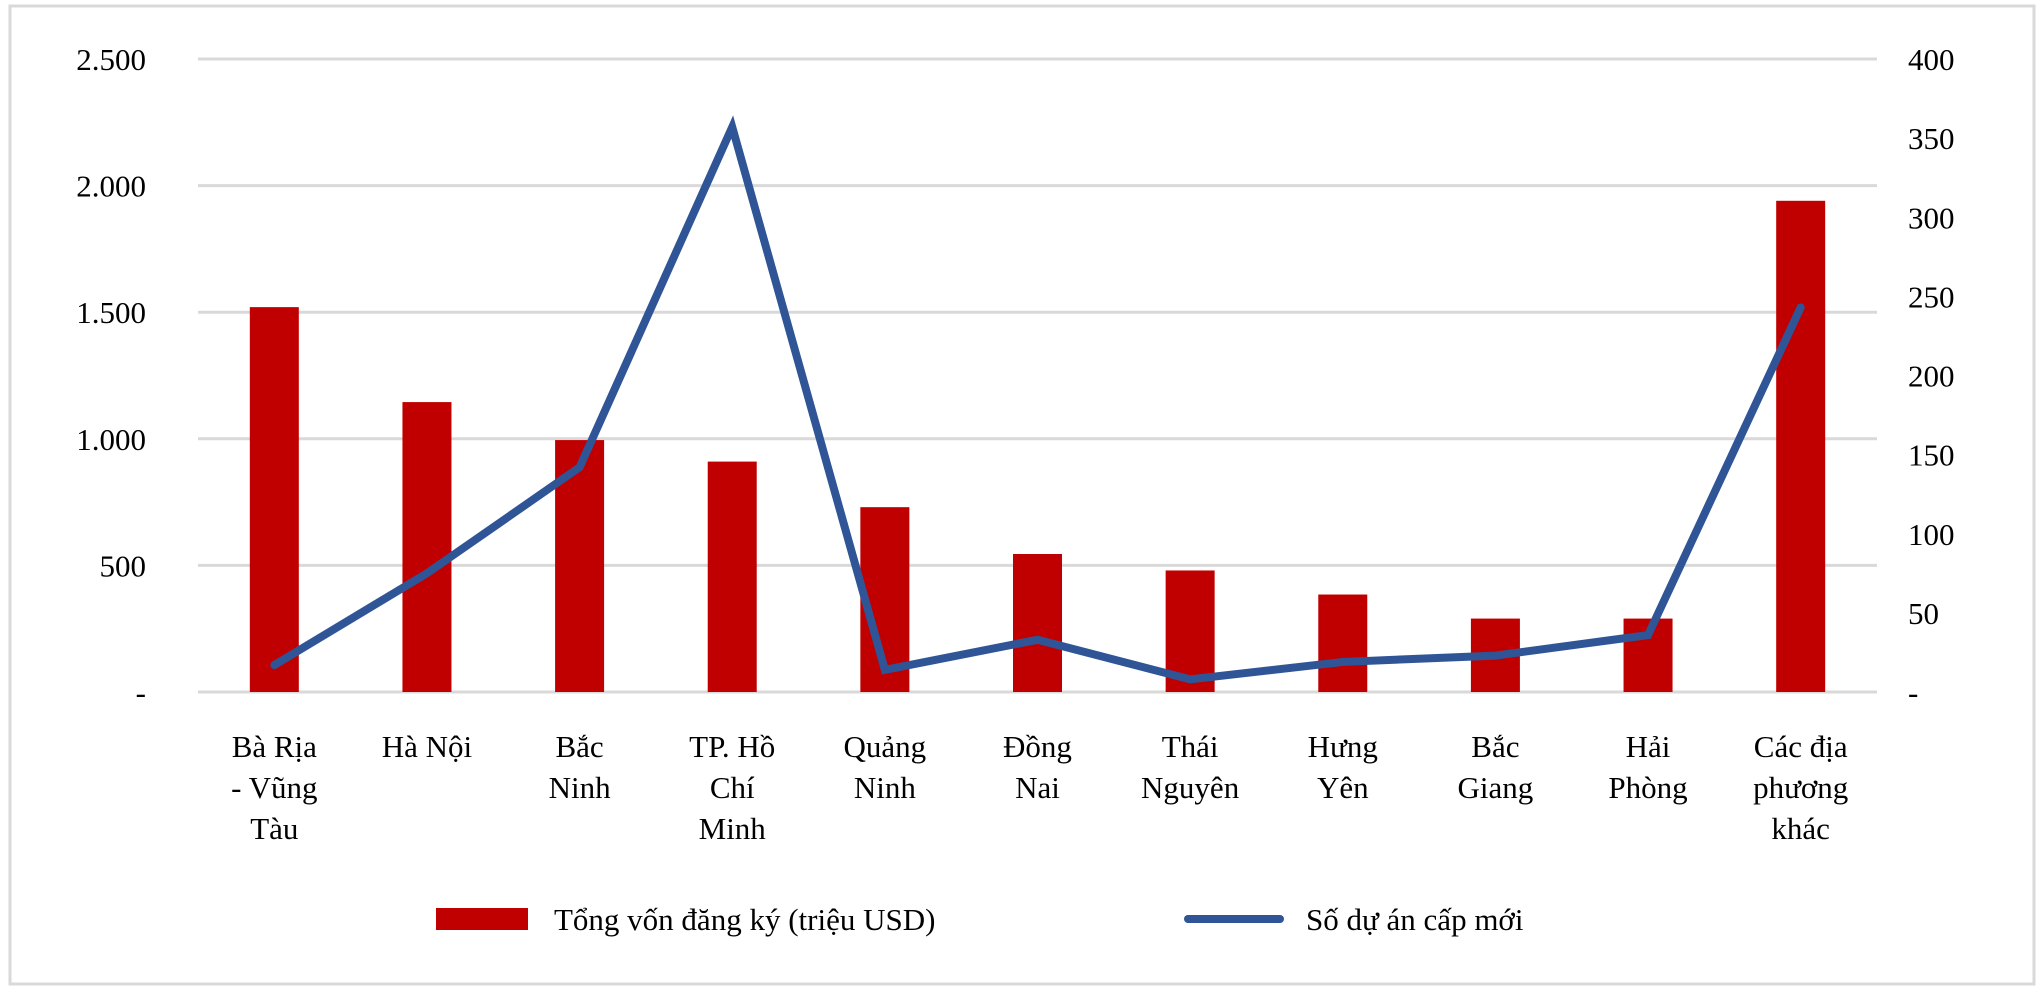 This screenshot has width=2044, height=991. I want to click on category-label: Phòng, so click(1647, 787).